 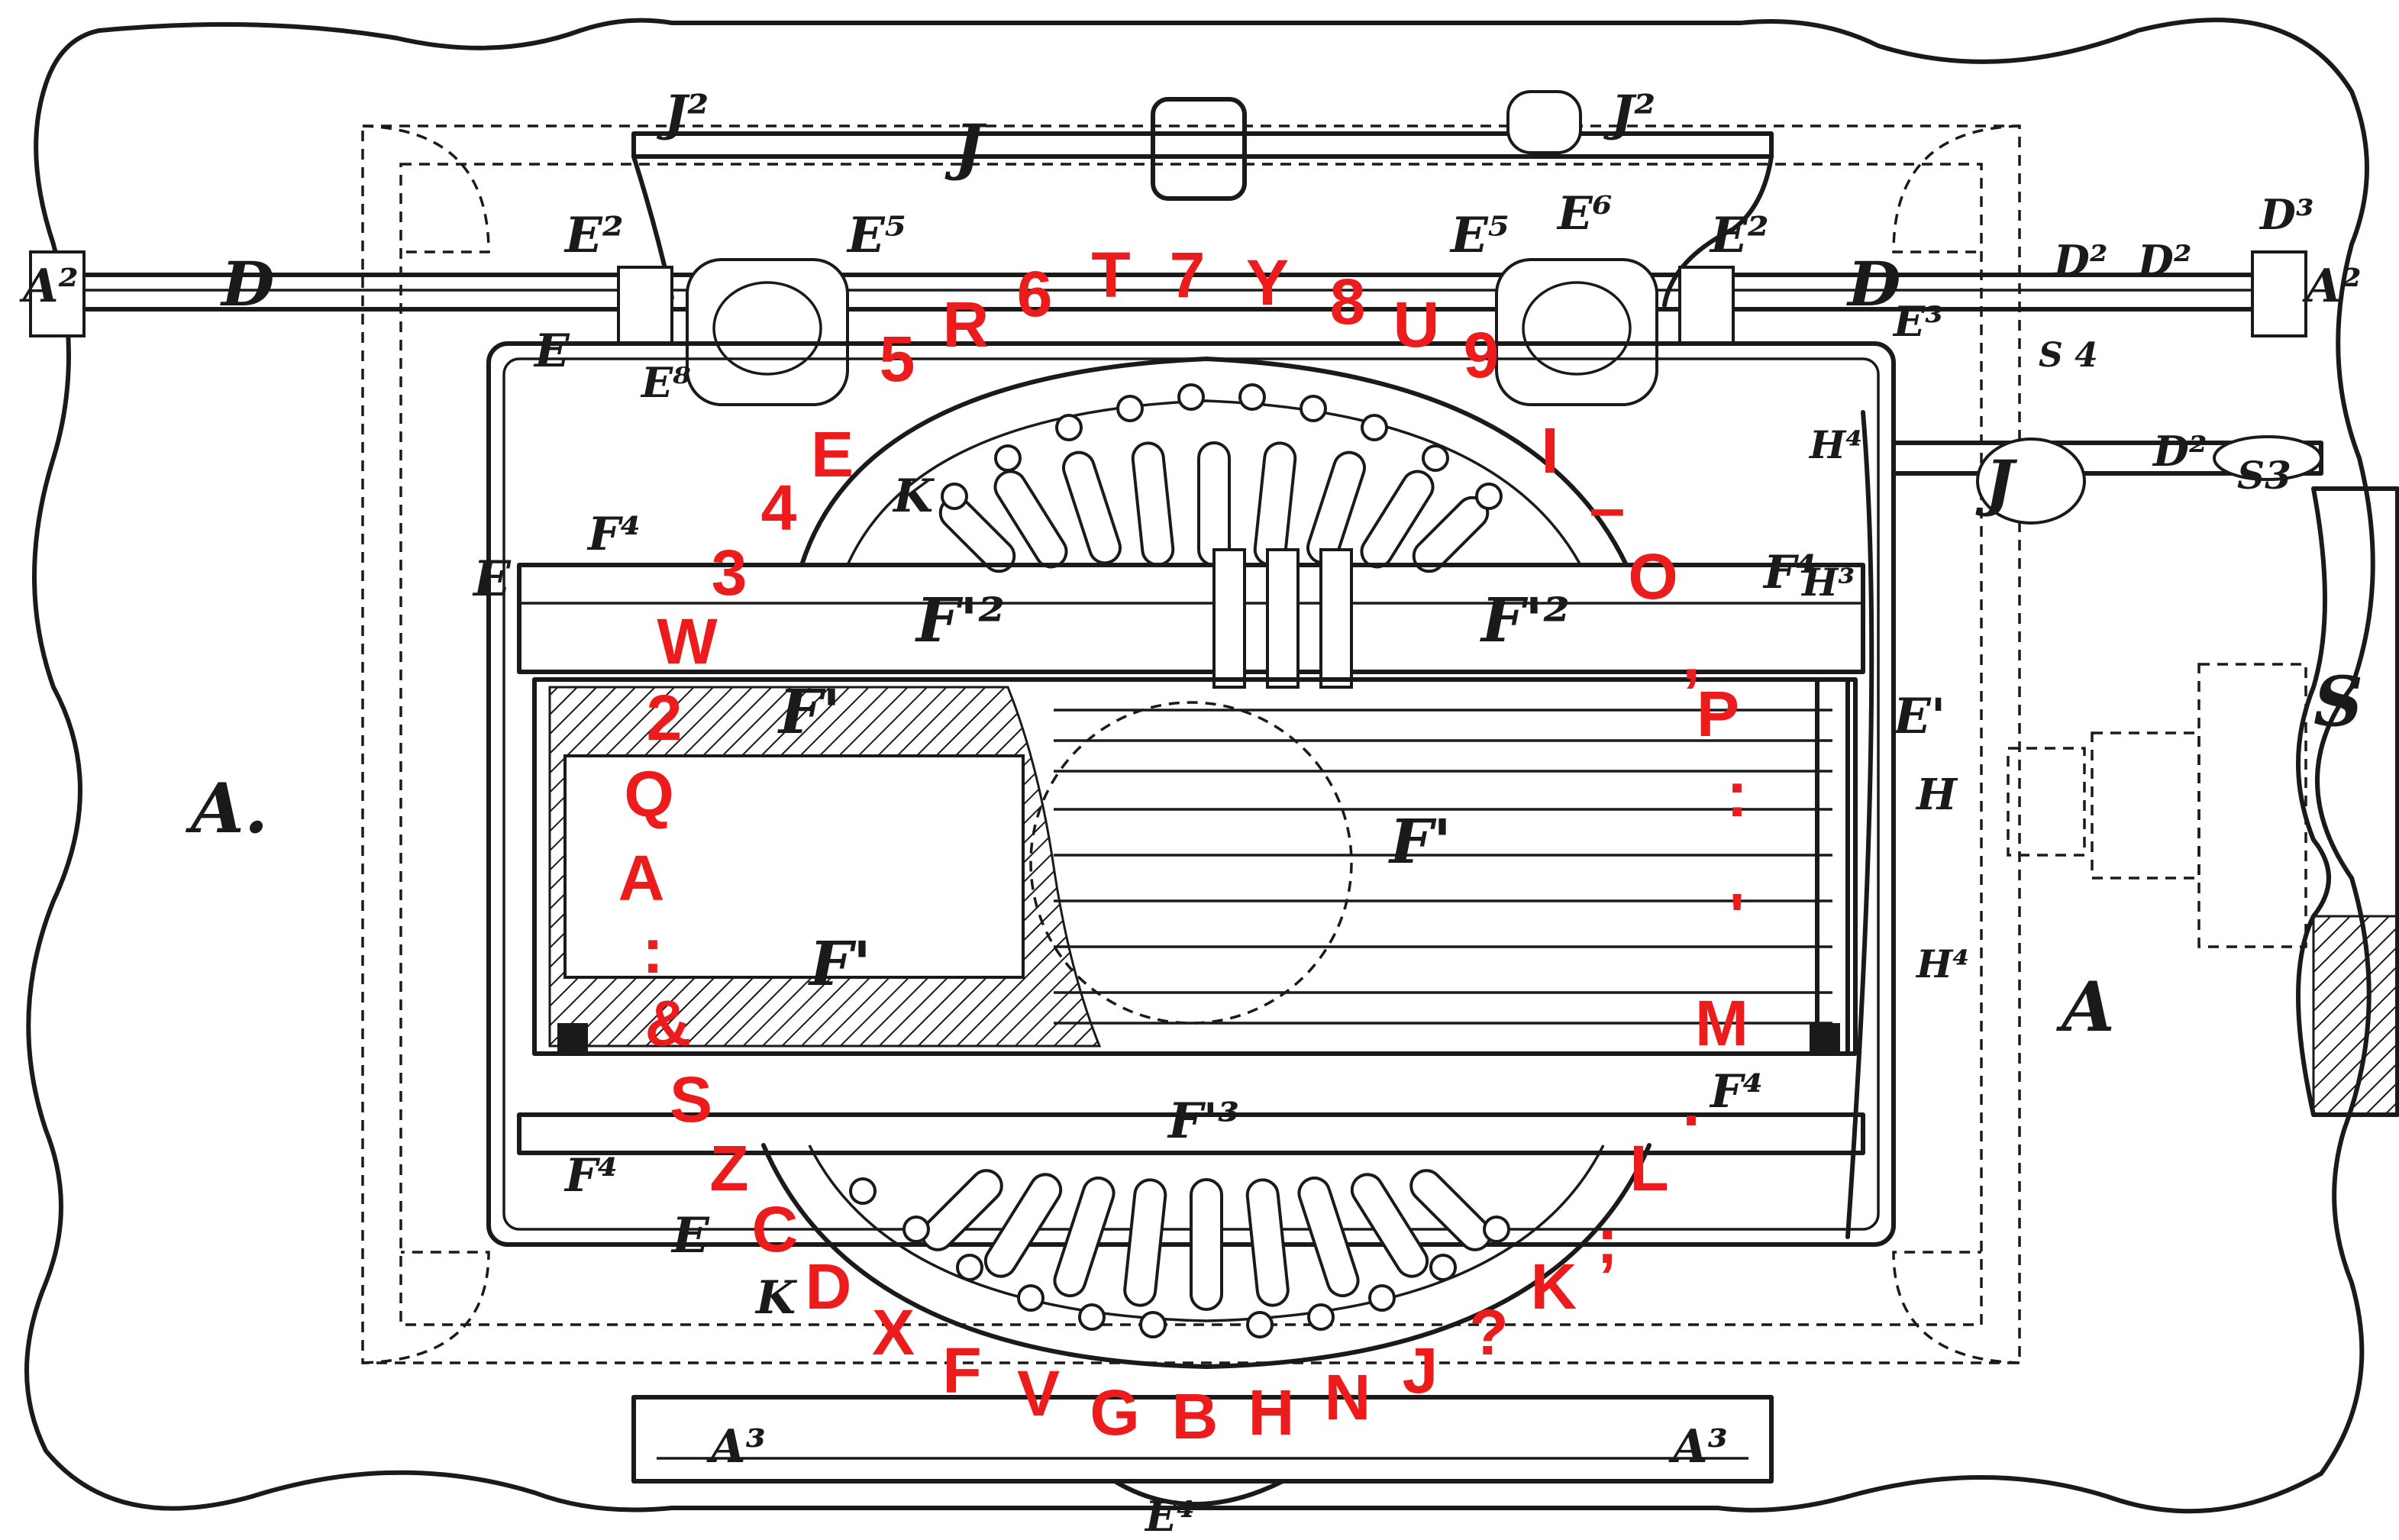 What do you see at coordinates (1691, 1103) in the screenshot?
I see `key-label-period: .` at bounding box center [1691, 1103].